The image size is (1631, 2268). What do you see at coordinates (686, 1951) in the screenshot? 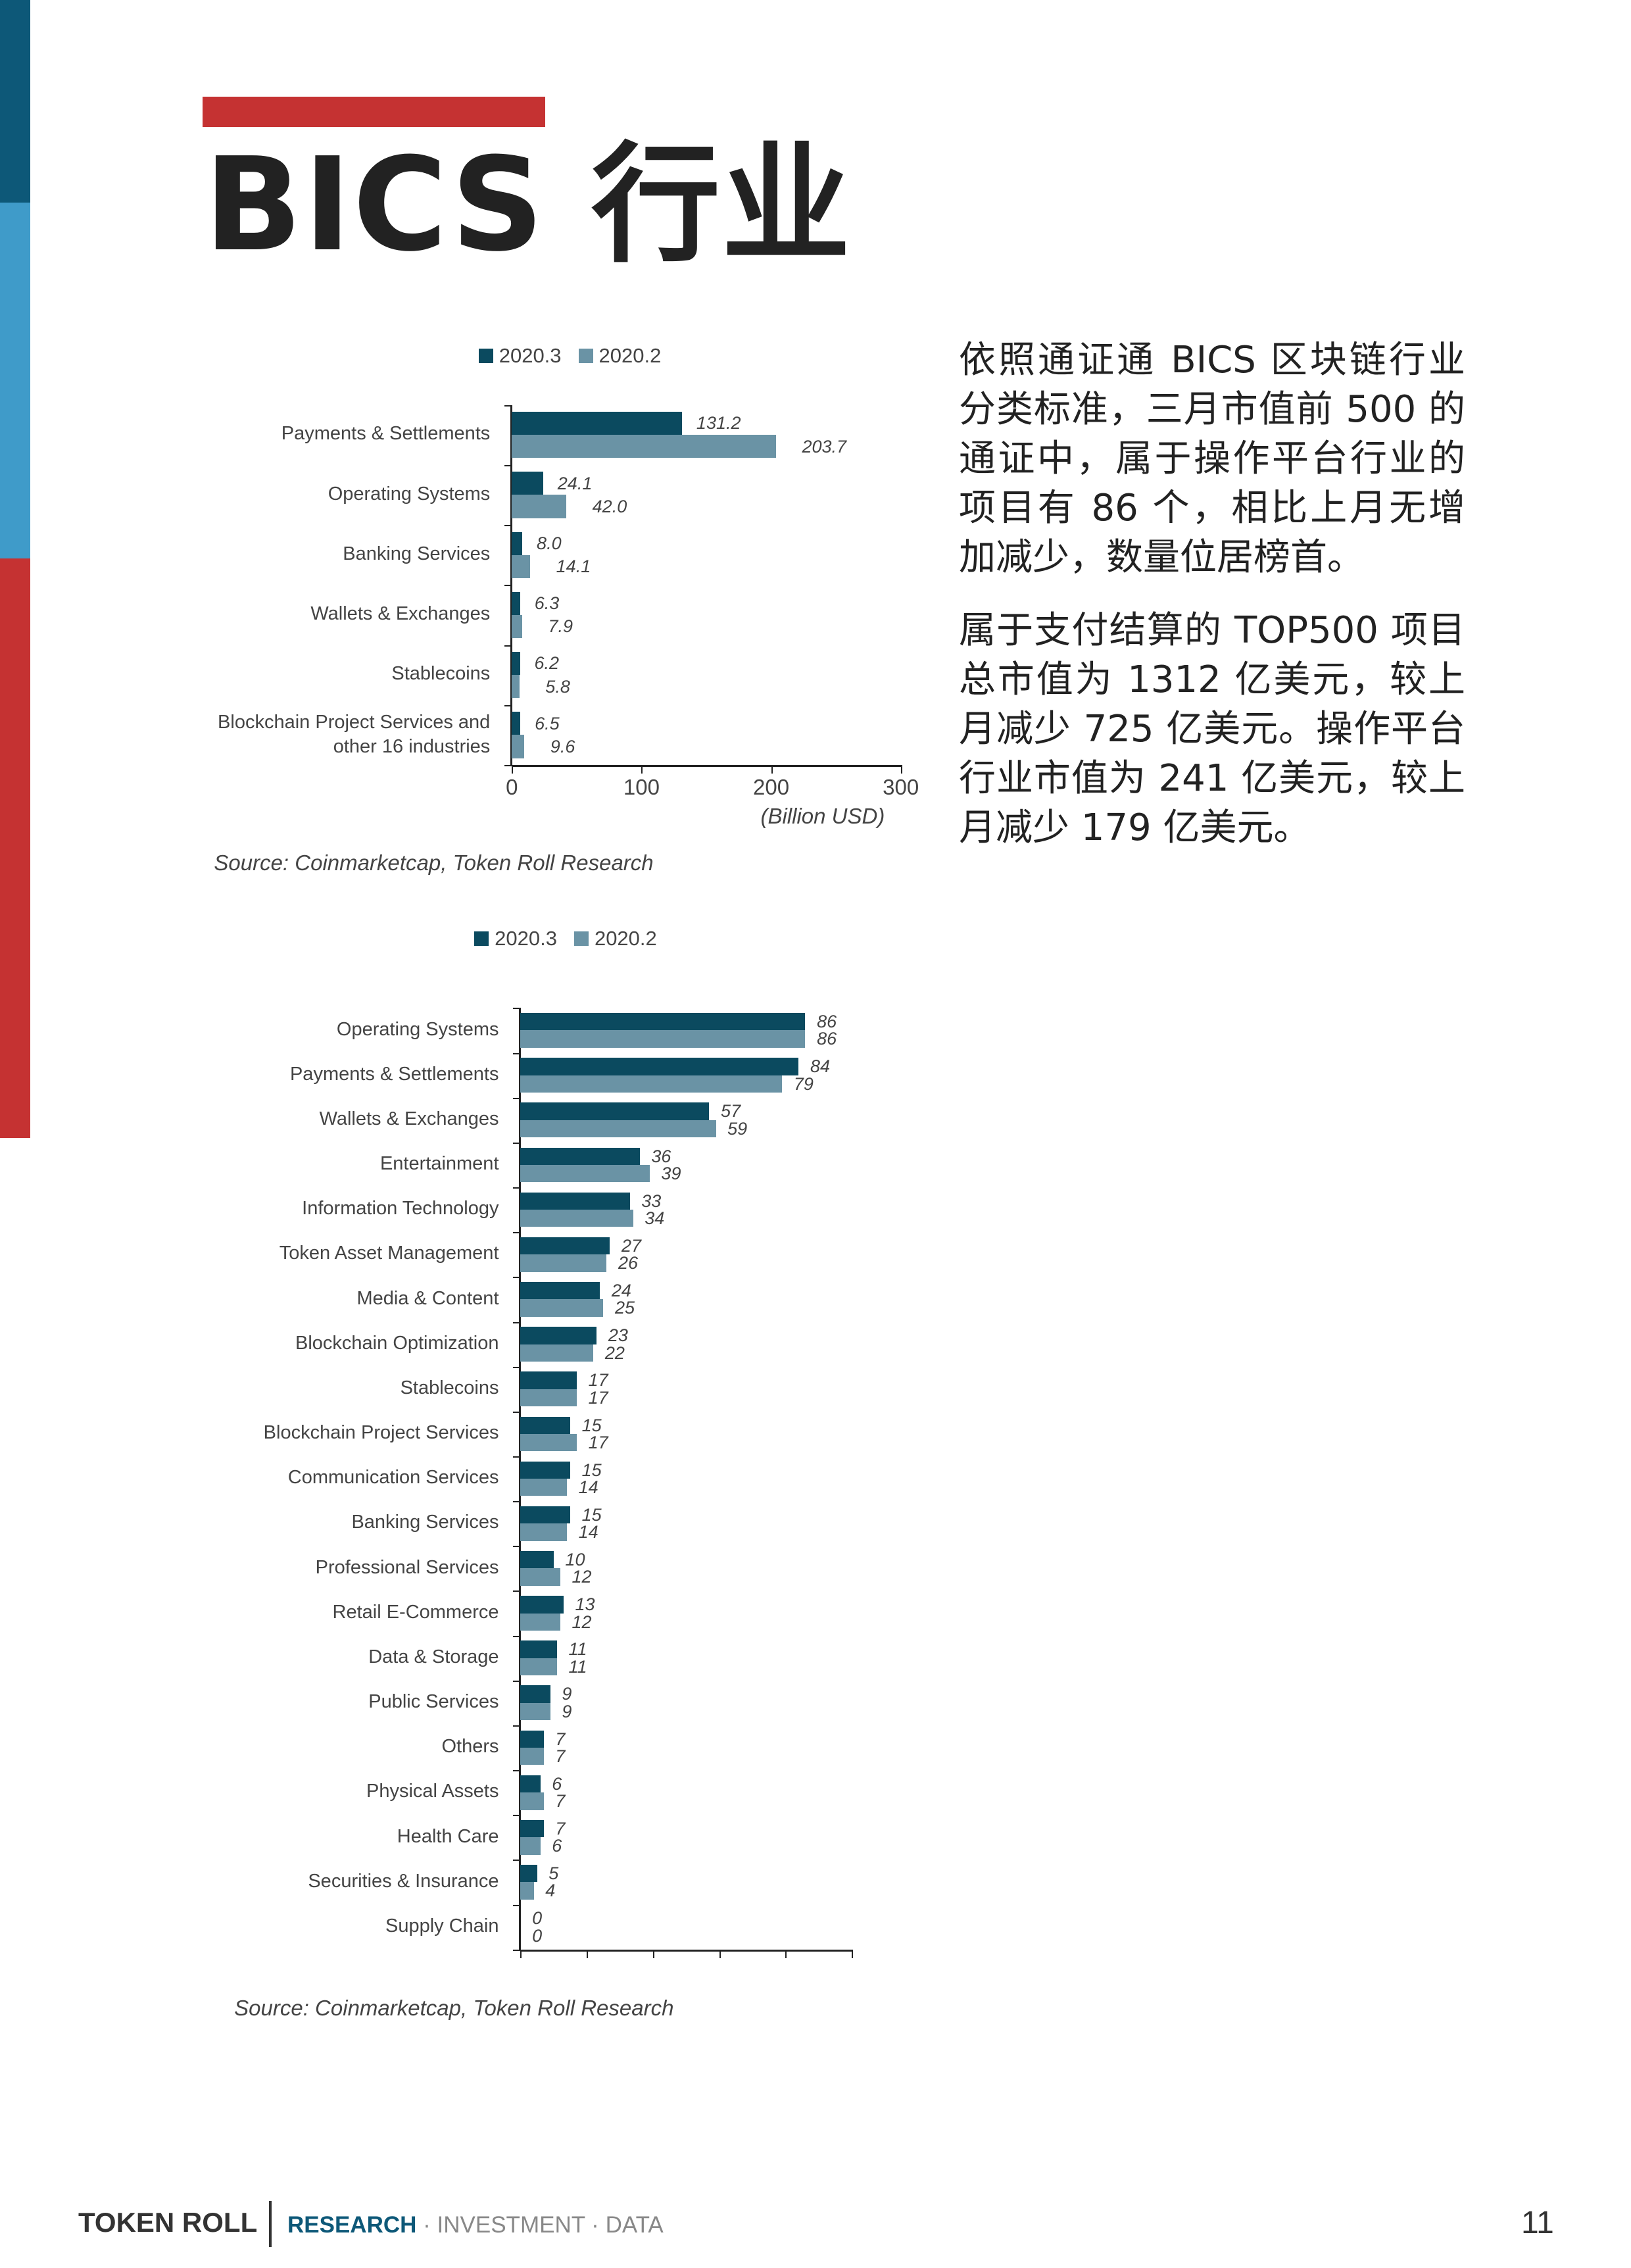
I see `x-axis` at bounding box center [686, 1951].